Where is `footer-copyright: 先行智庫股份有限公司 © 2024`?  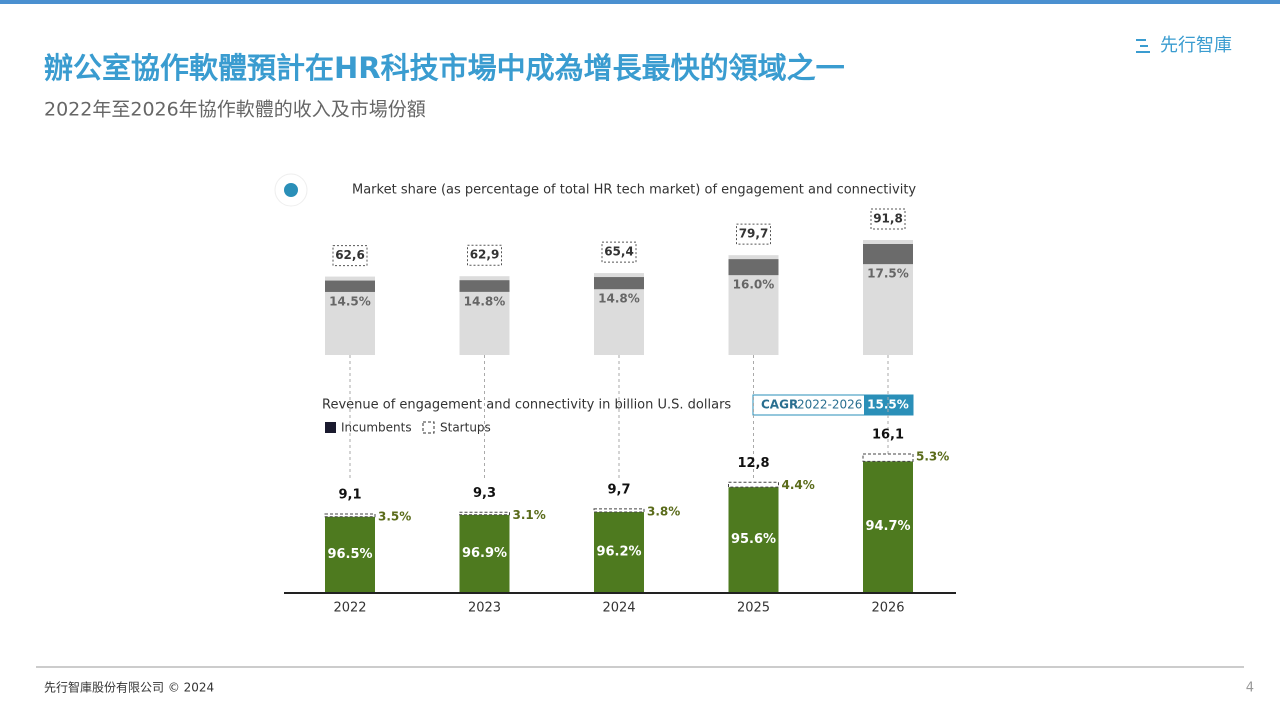
footer-copyright: 先行智庫股份有限公司 © 2024 is located at coordinates (129, 687).